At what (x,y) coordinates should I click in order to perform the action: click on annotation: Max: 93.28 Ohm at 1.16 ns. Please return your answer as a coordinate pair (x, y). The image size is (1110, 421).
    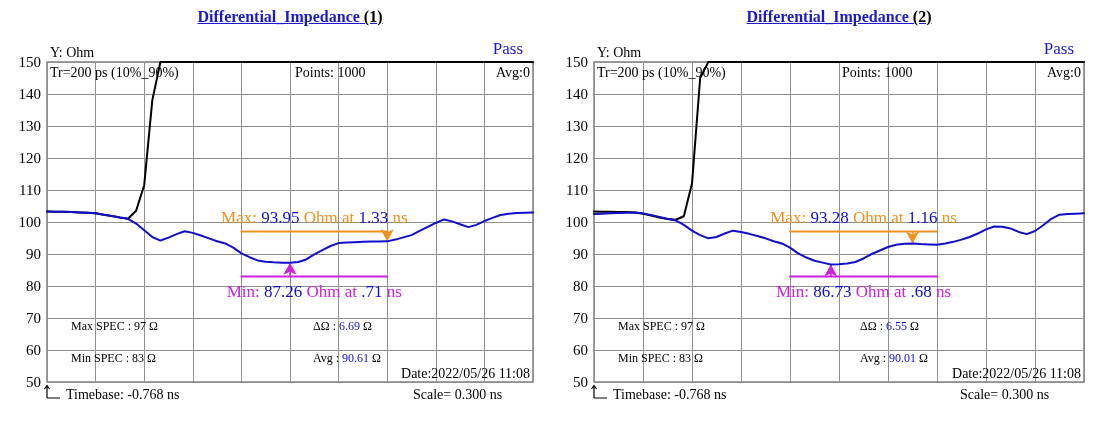
    Looking at the image, I should click on (863, 218).